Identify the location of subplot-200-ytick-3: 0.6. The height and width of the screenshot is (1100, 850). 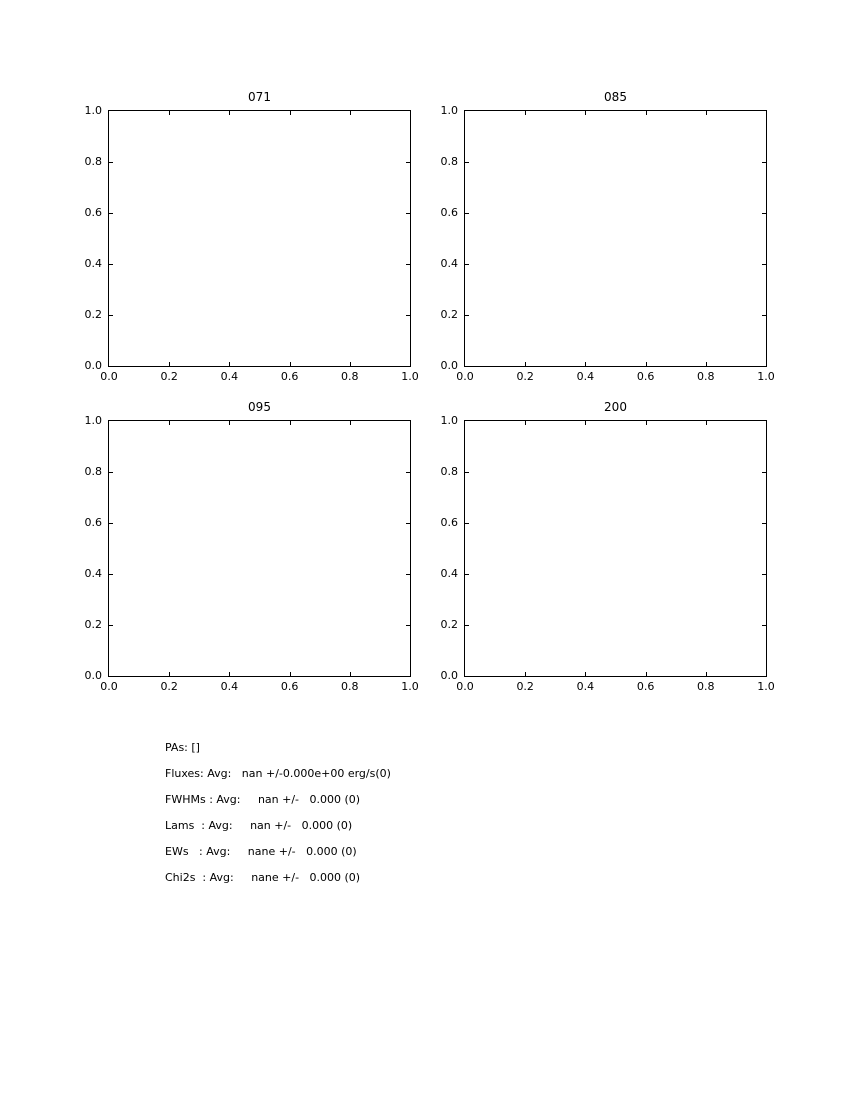
(449, 522).